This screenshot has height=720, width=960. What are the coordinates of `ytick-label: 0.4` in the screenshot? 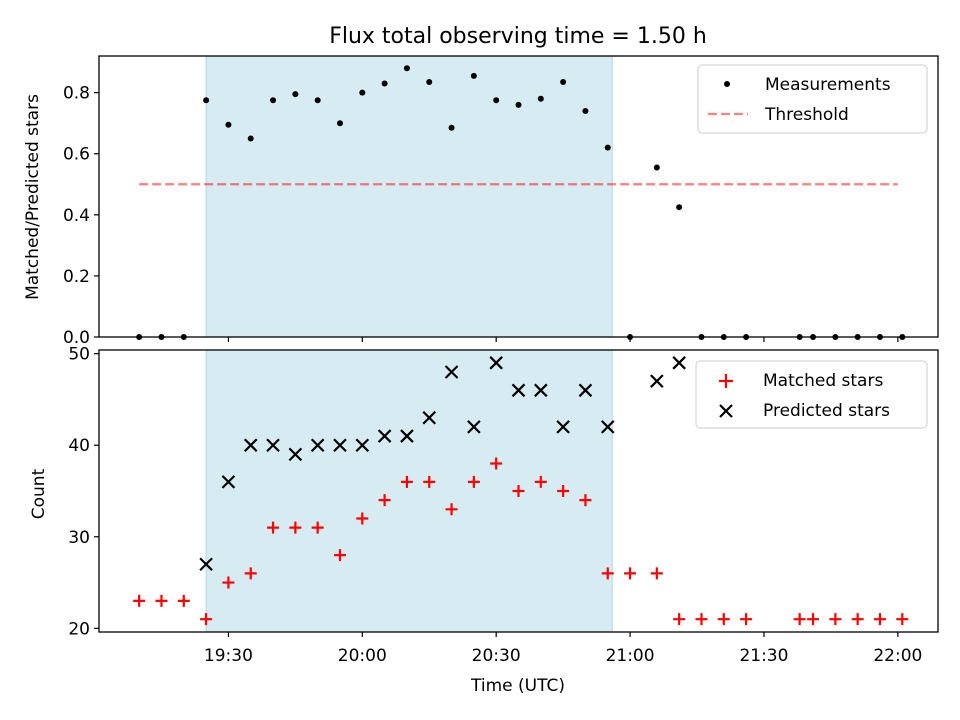 It's located at (76, 216).